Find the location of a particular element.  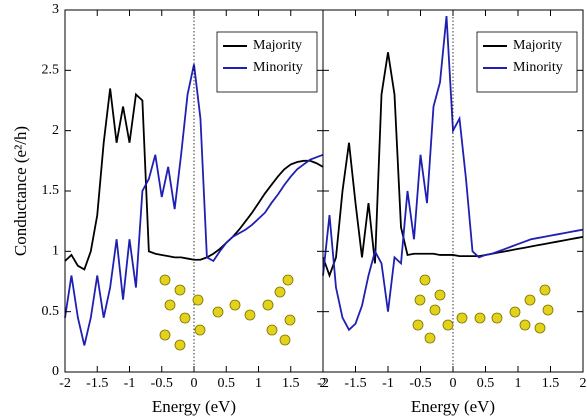

molecule-left is located at coordinates (227, 312).